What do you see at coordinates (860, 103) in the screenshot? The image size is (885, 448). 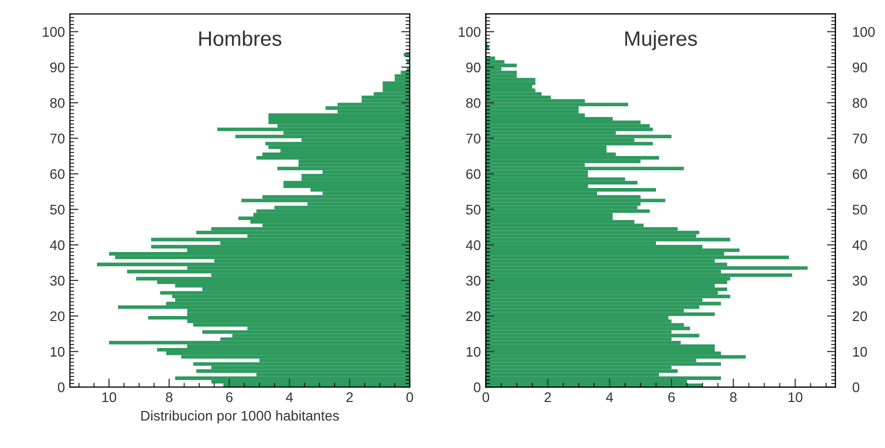 I see `y2-tick-label: 80` at bounding box center [860, 103].